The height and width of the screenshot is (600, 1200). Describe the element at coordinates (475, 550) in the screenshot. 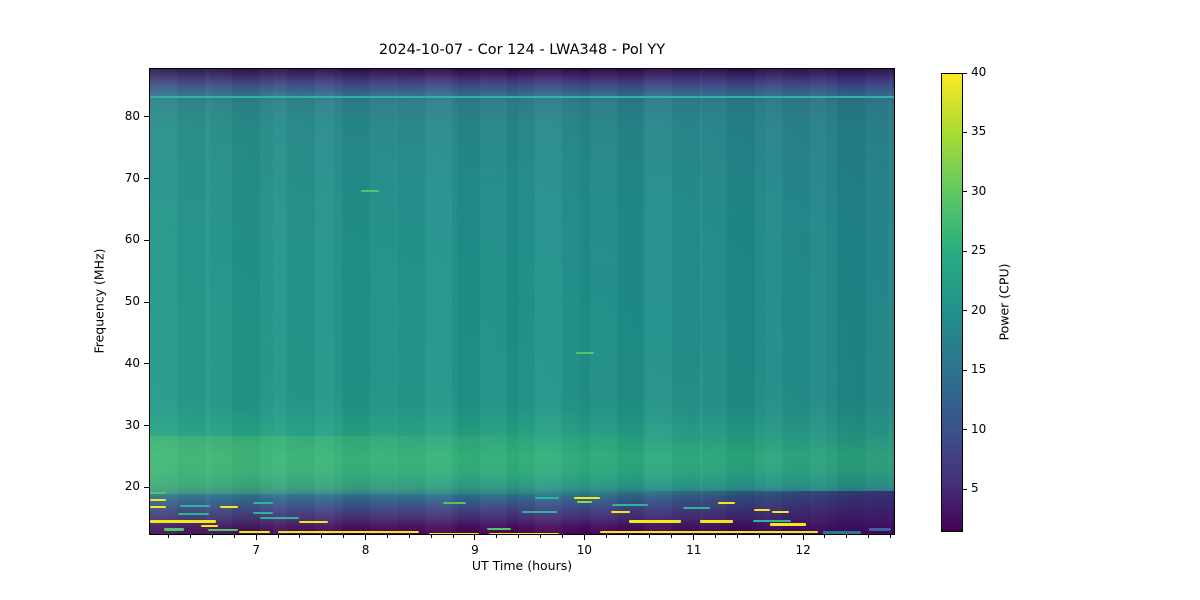

I see `x-tick-label: 9` at that location.